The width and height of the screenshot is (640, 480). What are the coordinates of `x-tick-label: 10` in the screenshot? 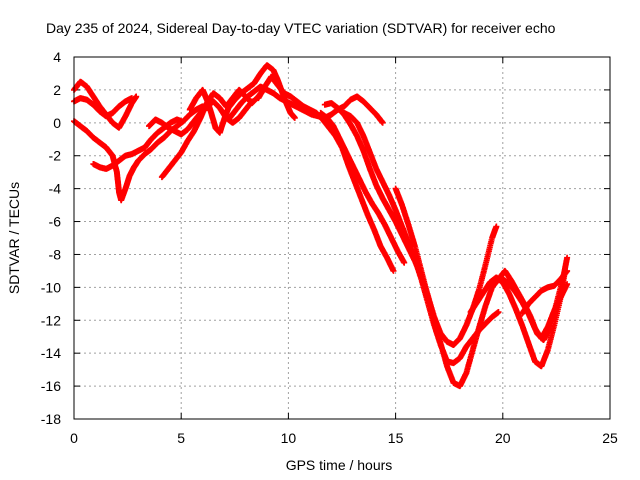 It's located at (289, 438).